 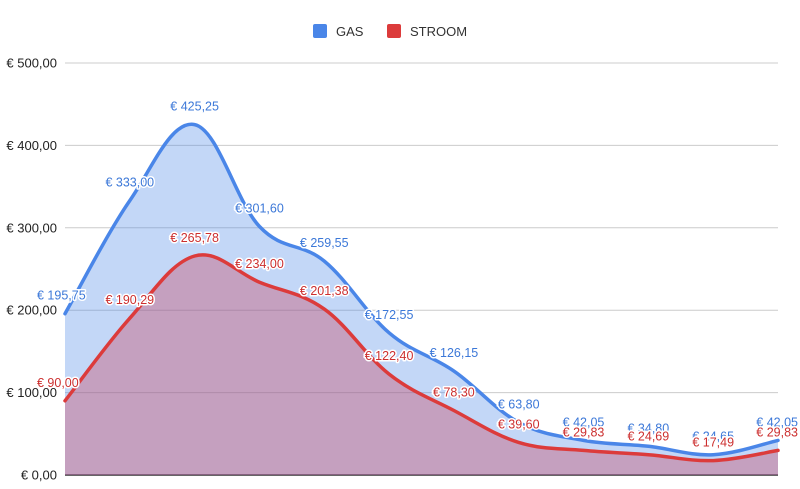 I want to click on data-label-stroom-9: € 24,69, so click(x=649, y=437).